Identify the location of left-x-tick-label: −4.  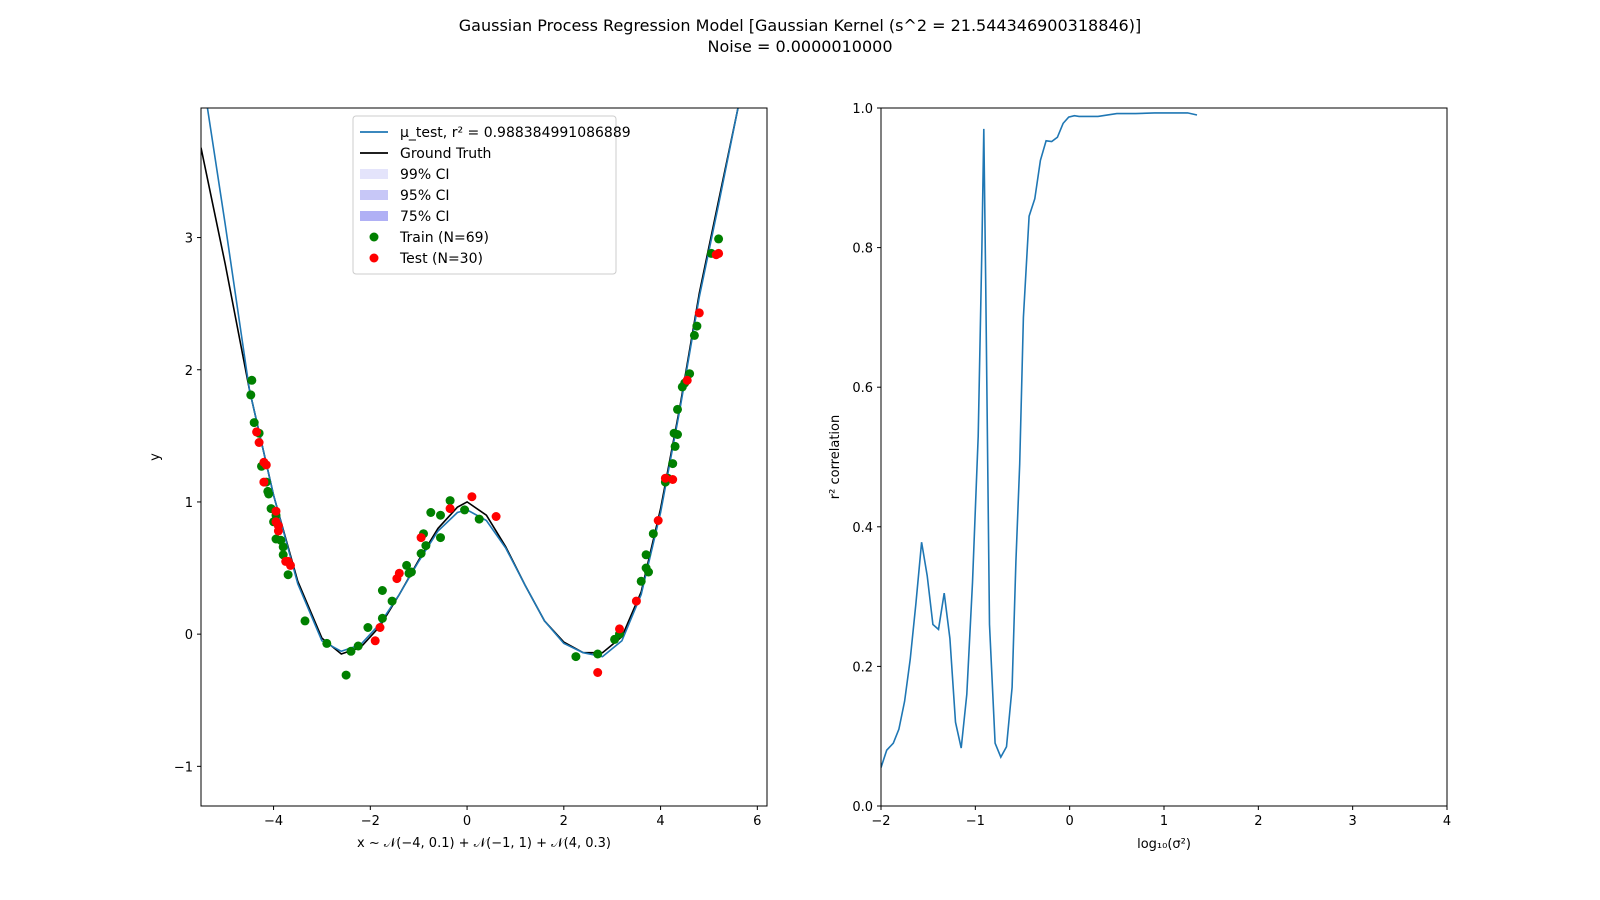
(273, 821).